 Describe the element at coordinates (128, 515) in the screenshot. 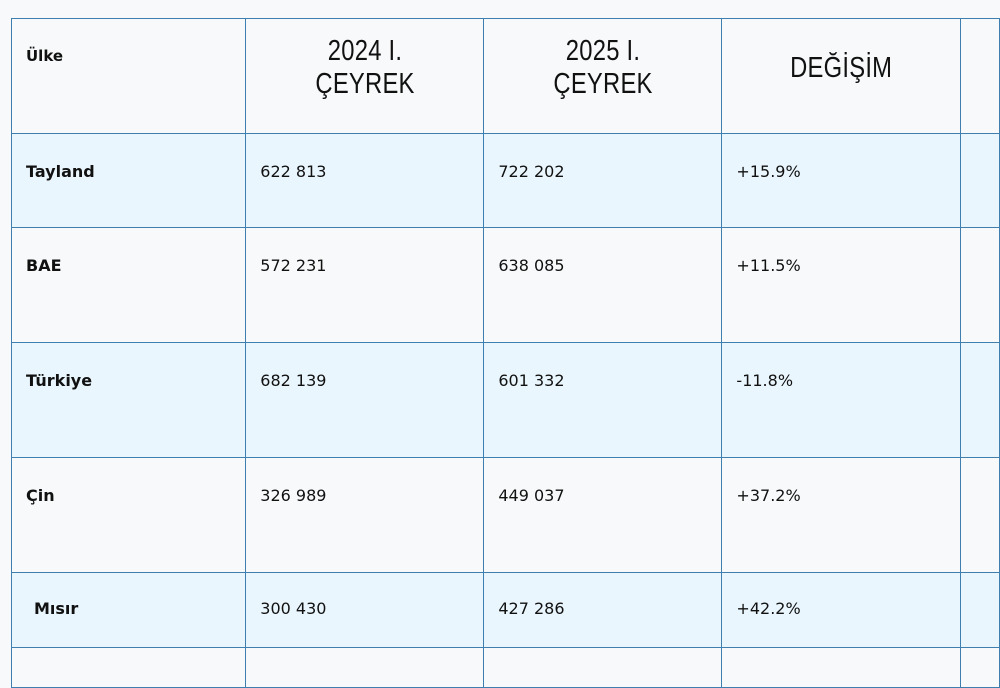

I see `cell-country: Çin` at that location.